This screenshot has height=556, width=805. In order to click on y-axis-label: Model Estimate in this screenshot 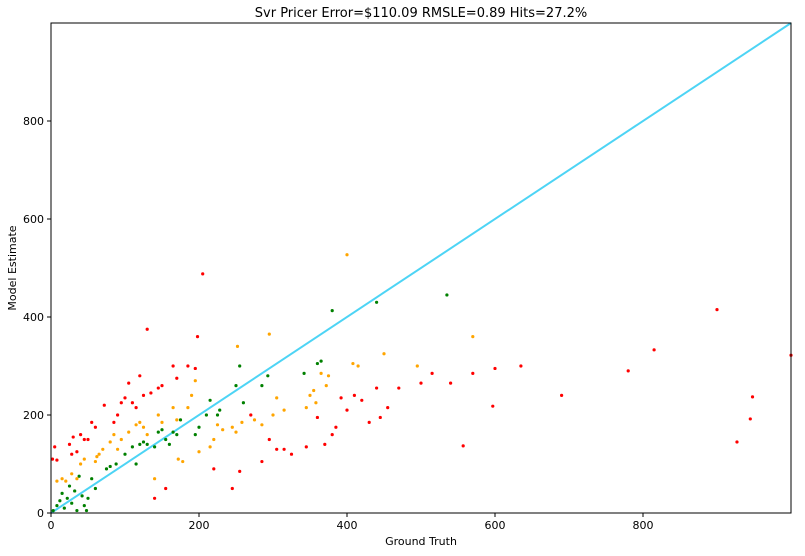, I will do `click(12, 267)`.